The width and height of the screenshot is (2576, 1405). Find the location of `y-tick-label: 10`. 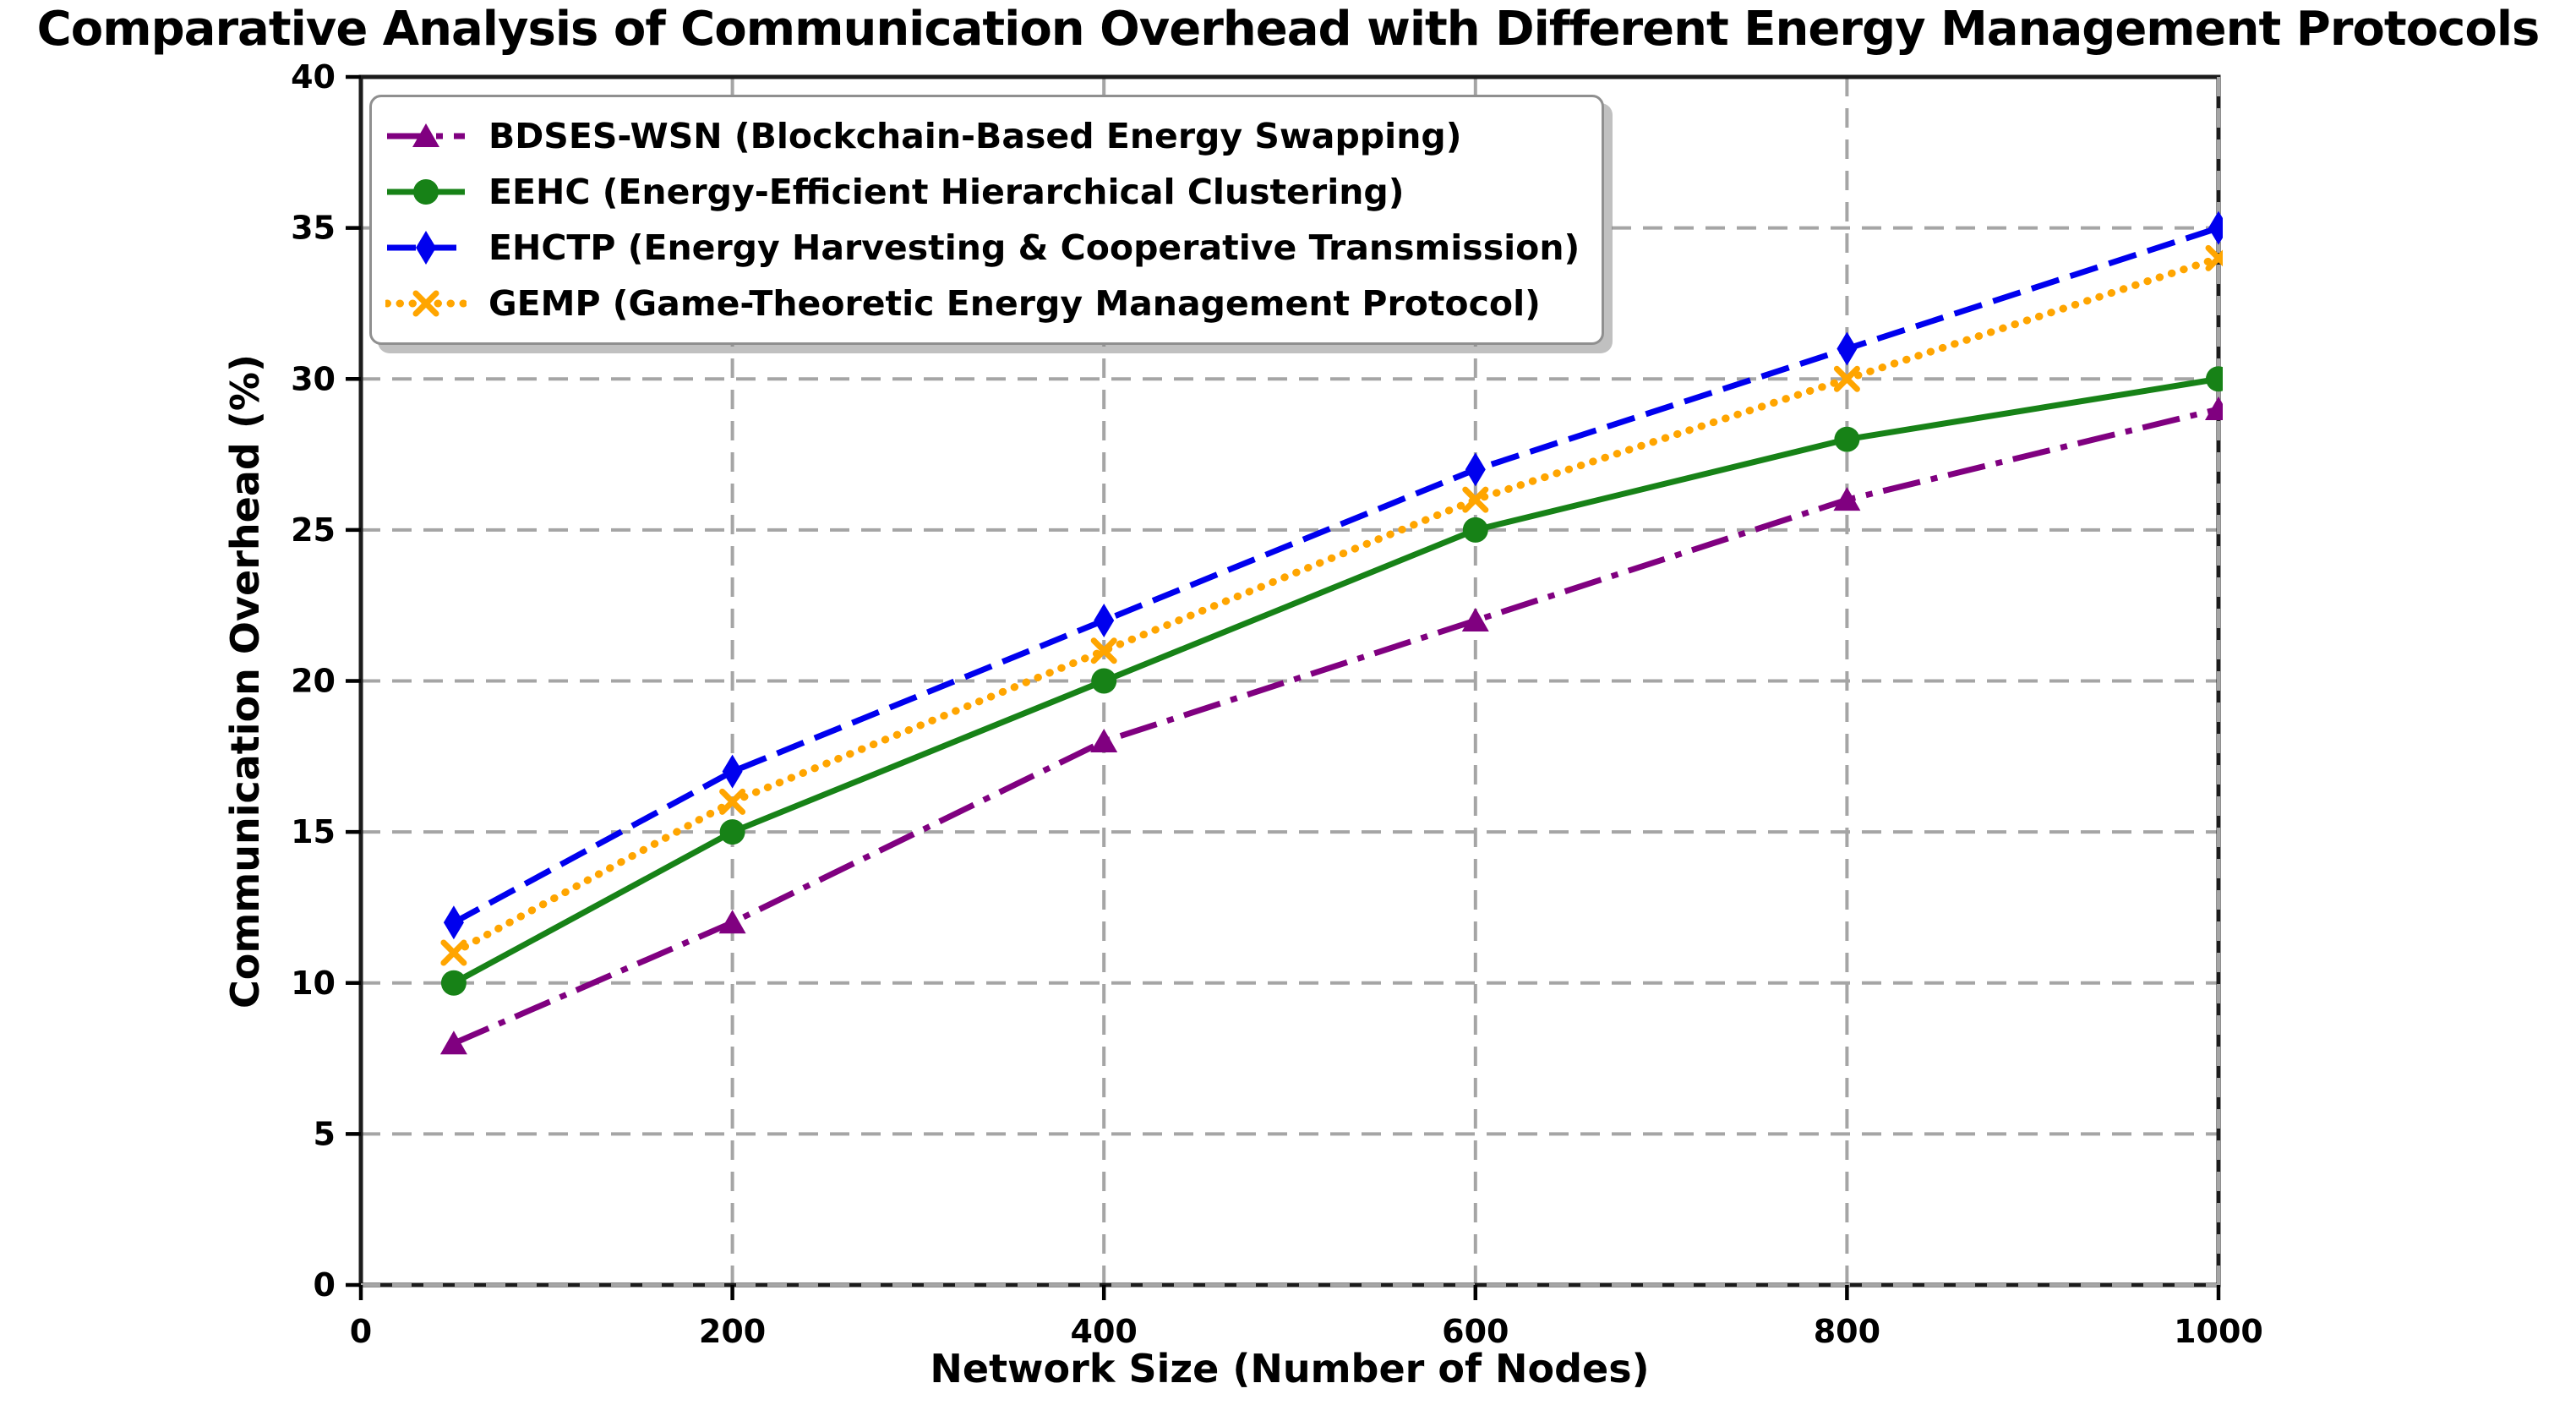

y-tick-label: 10 is located at coordinates (313, 983).